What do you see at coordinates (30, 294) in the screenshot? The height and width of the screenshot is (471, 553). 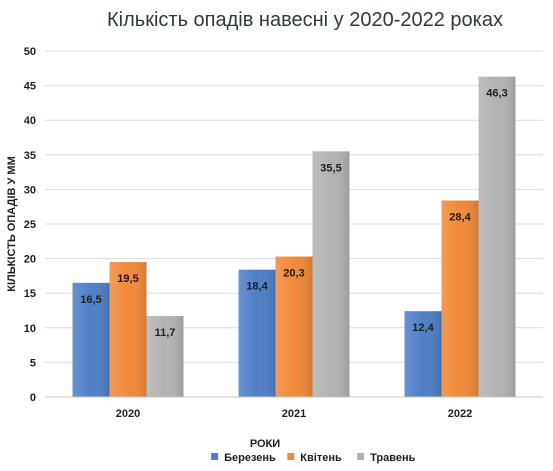 I see `y-tick-label: 15` at bounding box center [30, 294].